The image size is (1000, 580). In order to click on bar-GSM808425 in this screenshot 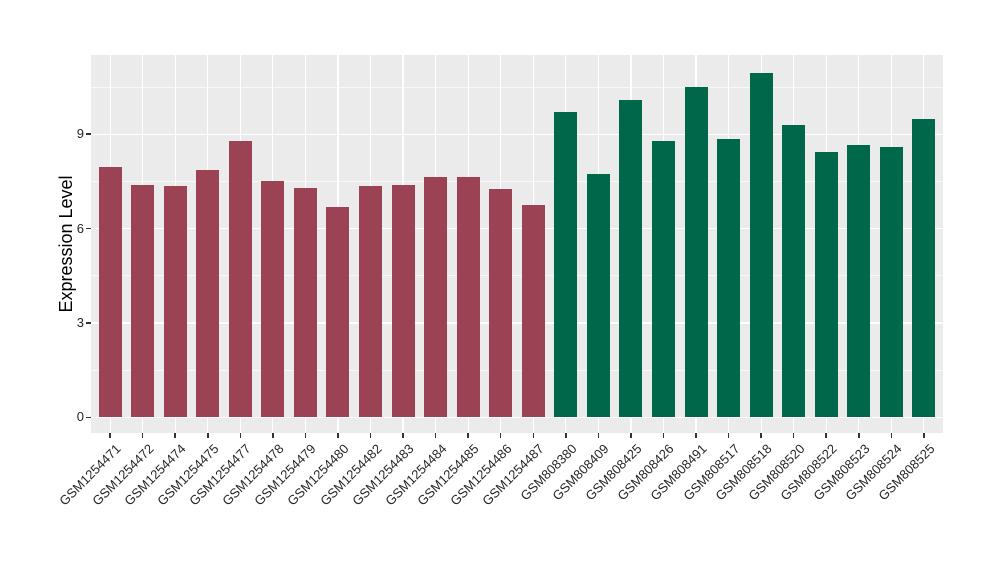, I will do `click(631, 258)`.